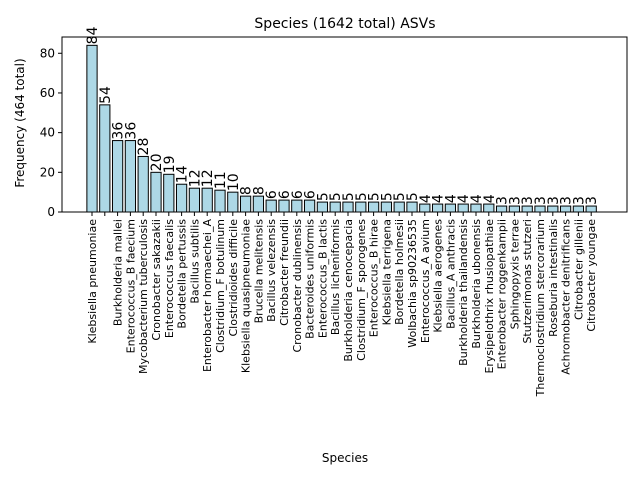 The width and height of the screenshot is (640, 480). I want to click on x-tick-label: Enterococcus_B lactis, so click(322, 278).